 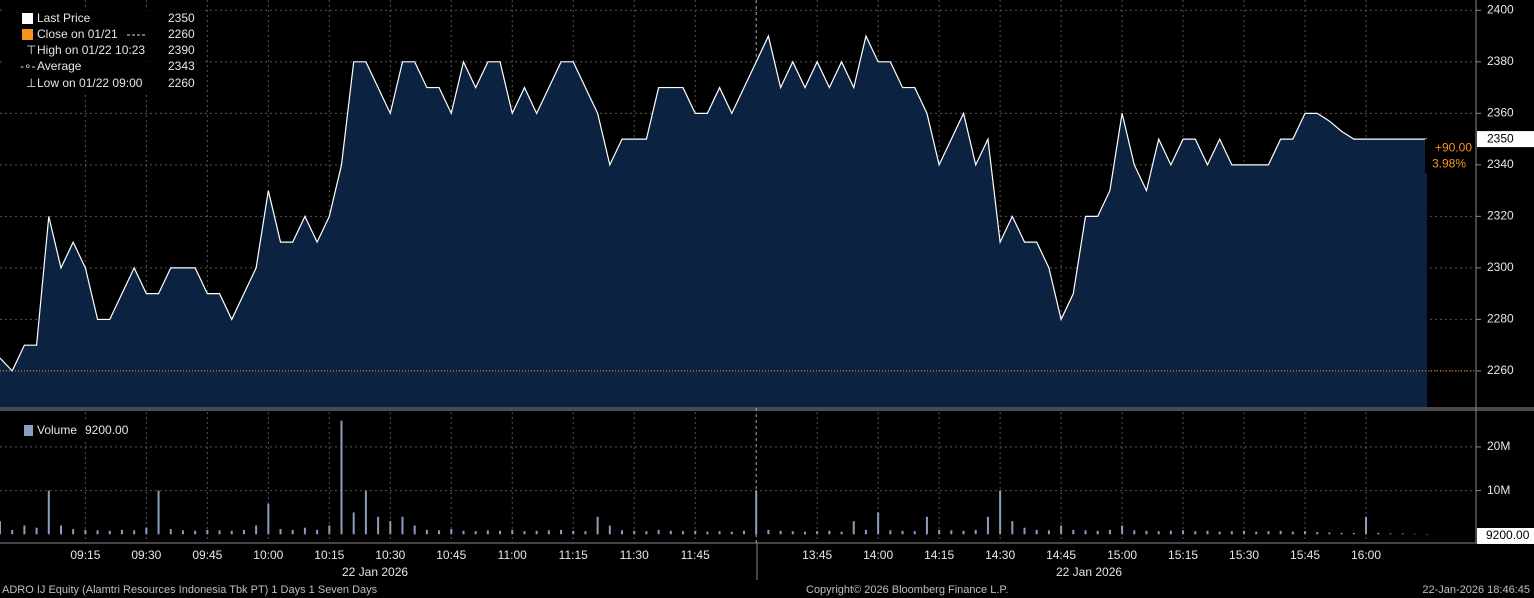 I want to click on y-tick-label: 2340, so click(x=1500, y=164).